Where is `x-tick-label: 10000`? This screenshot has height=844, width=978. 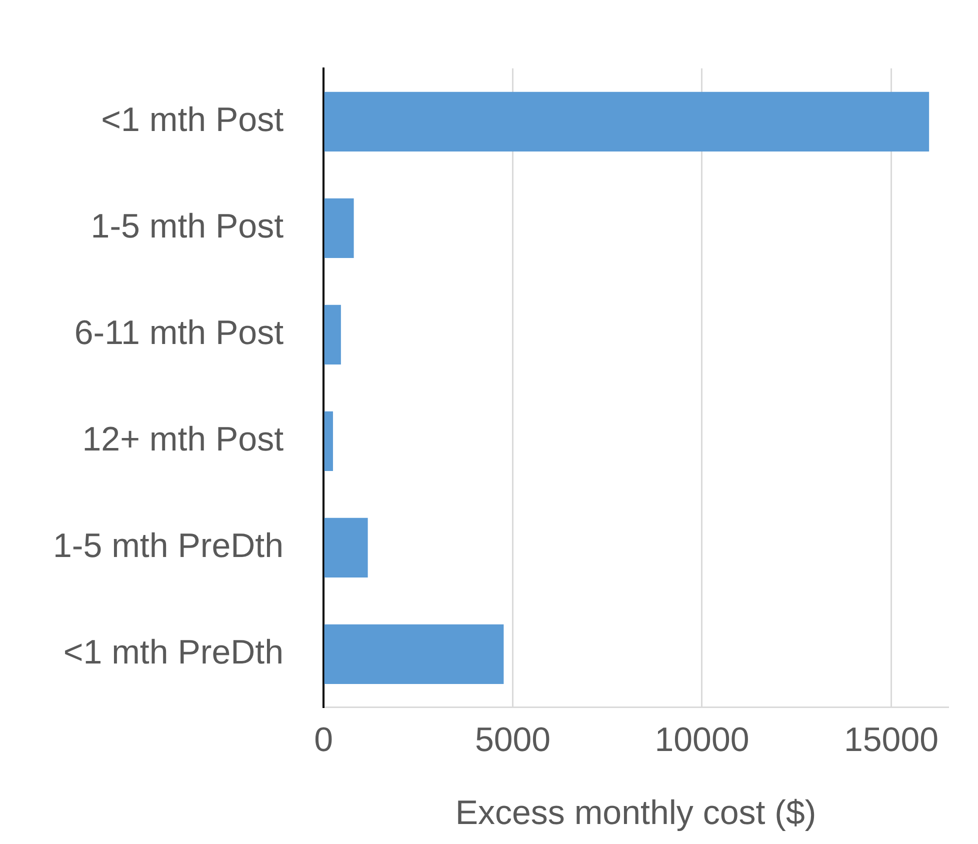 x-tick-label: 10000 is located at coordinates (702, 740).